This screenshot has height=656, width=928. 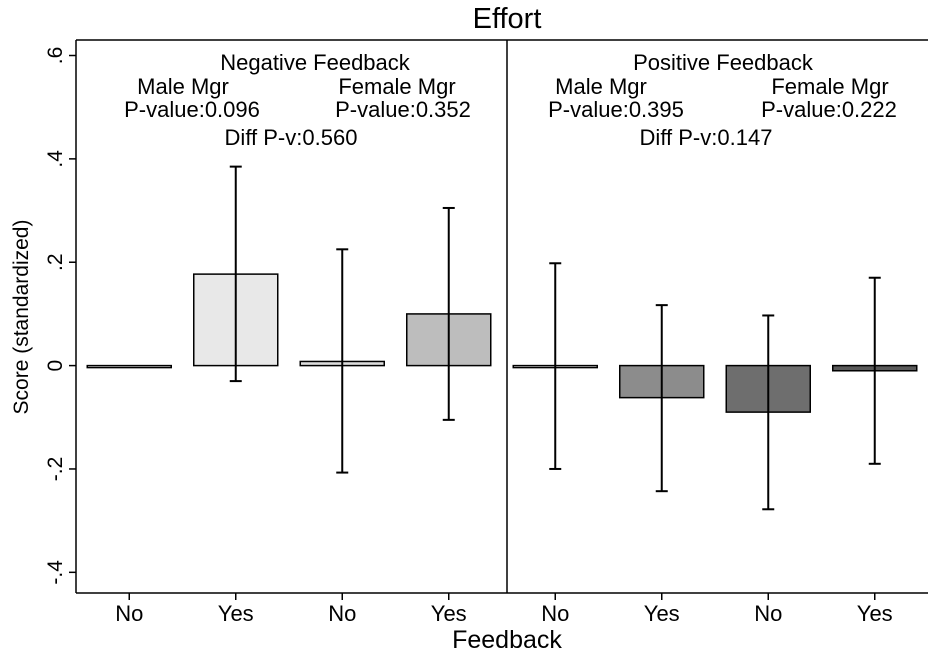 What do you see at coordinates (55, 572) in the screenshot?
I see `y-tick-label: -.4` at bounding box center [55, 572].